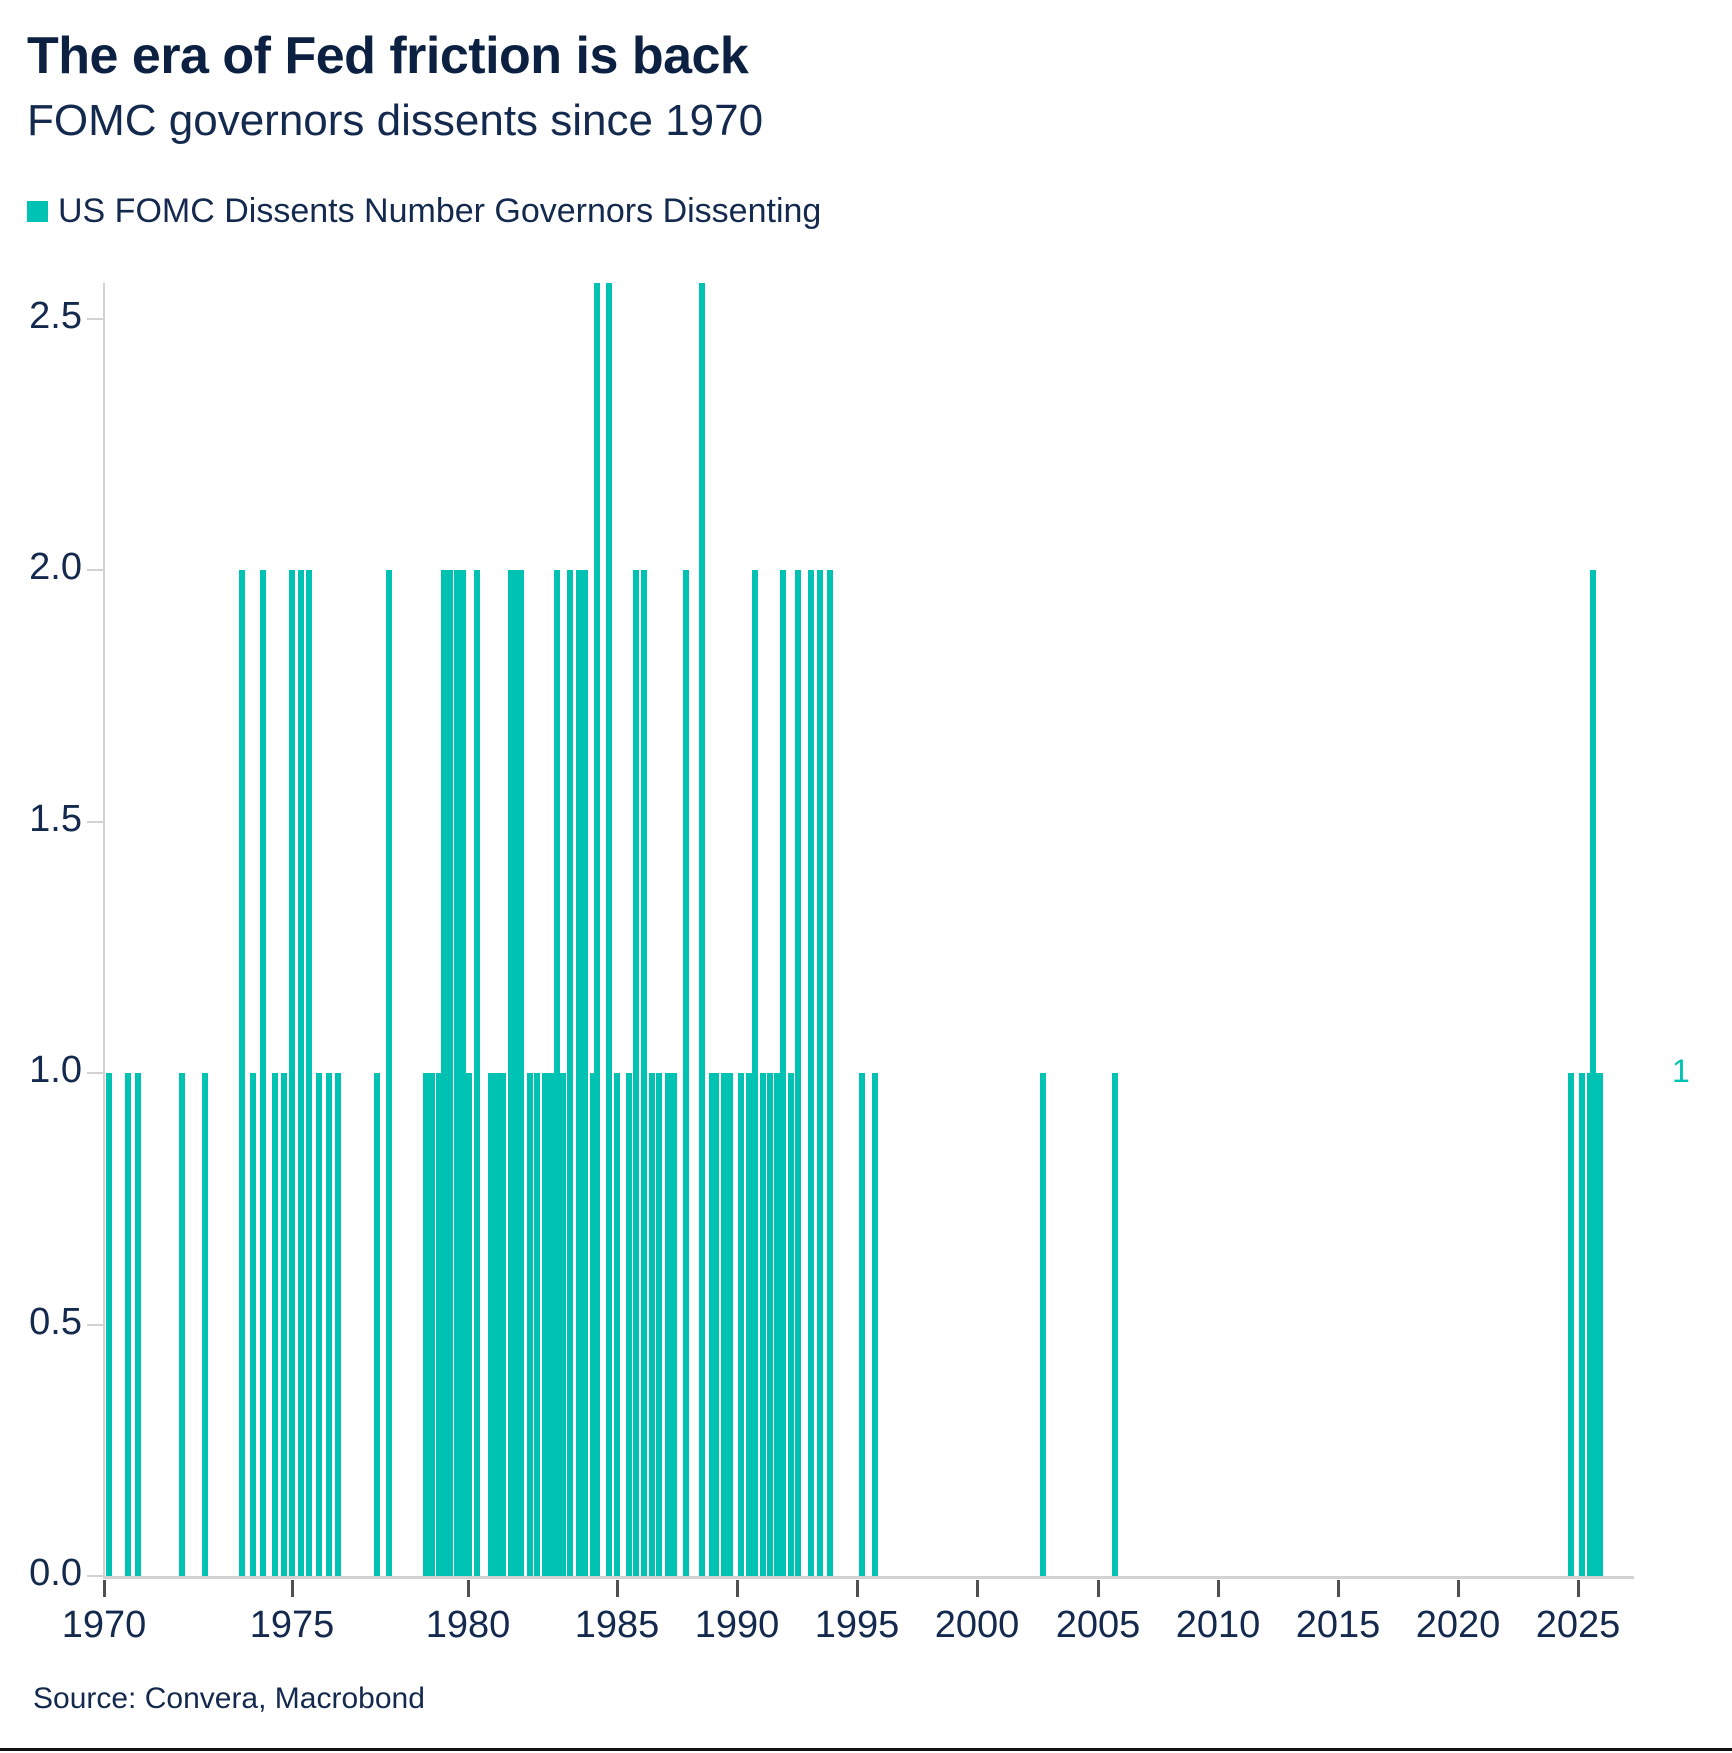 The height and width of the screenshot is (1753, 1732). I want to click on y-tick-label: 1.0, so click(55, 1070).